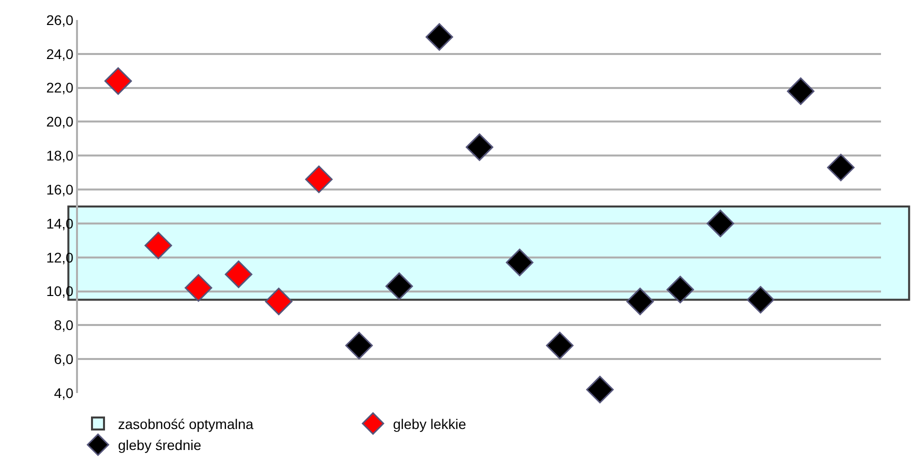  What do you see at coordinates (60, 20) in the screenshot?
I see `y-tick-label: 26,0` at bounding box center [60, 20].